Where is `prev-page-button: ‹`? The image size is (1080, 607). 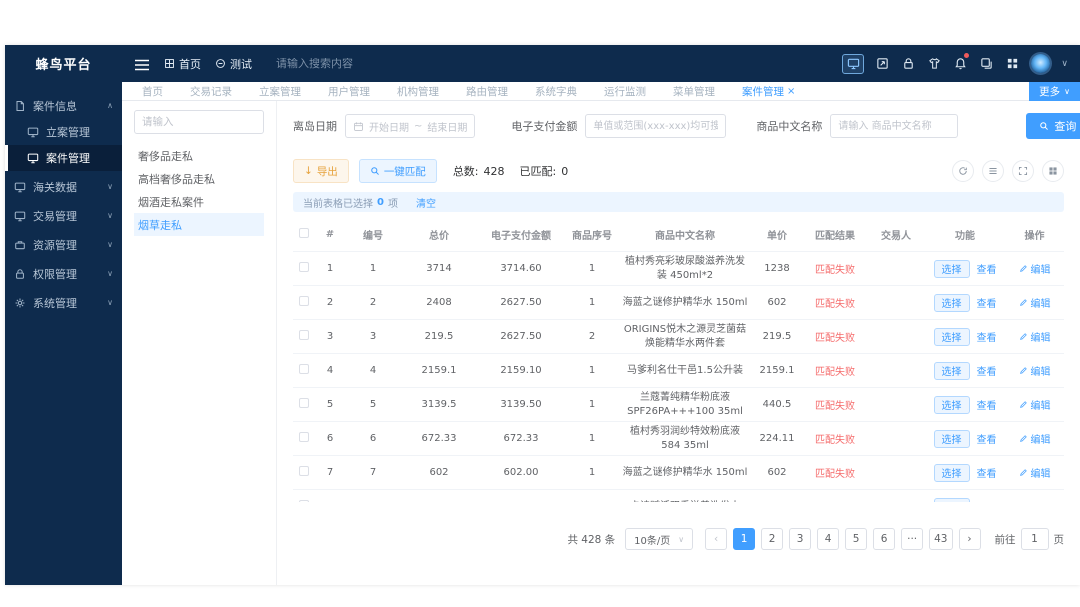
prev-page-button: ‹ is located at coordinates (716, 539).